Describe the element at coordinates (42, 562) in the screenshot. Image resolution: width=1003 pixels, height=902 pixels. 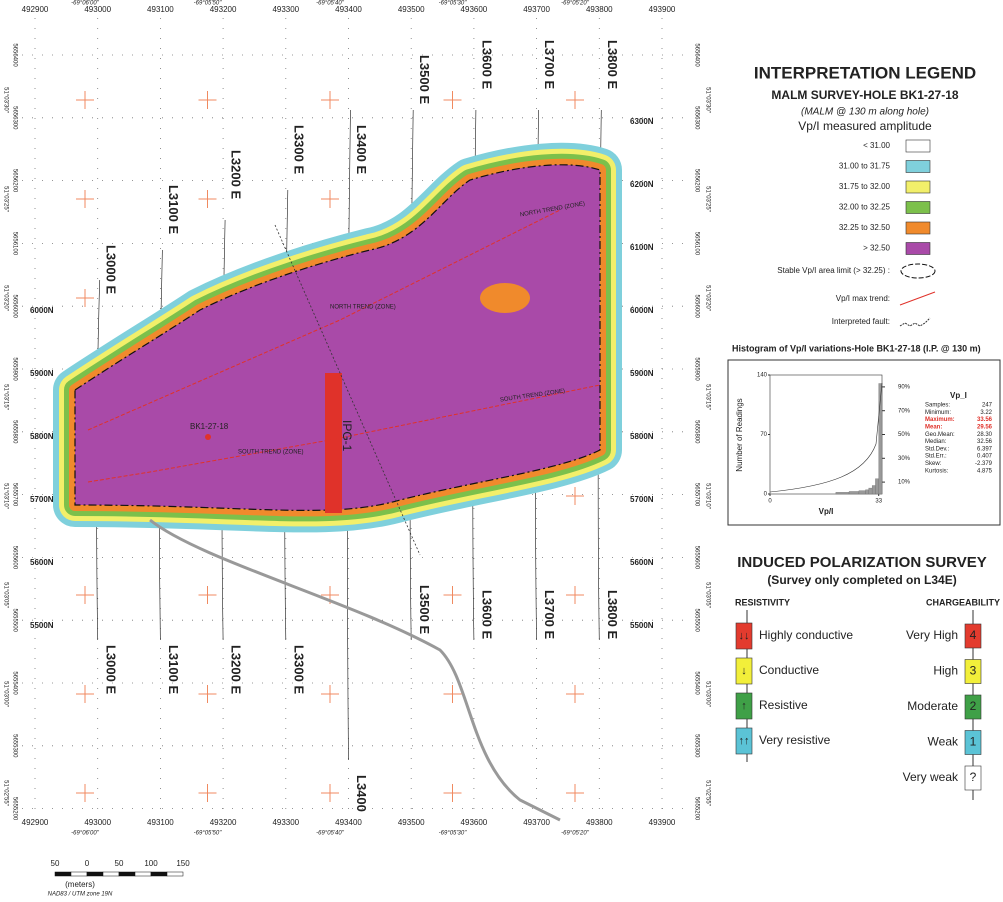
I see `station-label: 5600N` at that location.